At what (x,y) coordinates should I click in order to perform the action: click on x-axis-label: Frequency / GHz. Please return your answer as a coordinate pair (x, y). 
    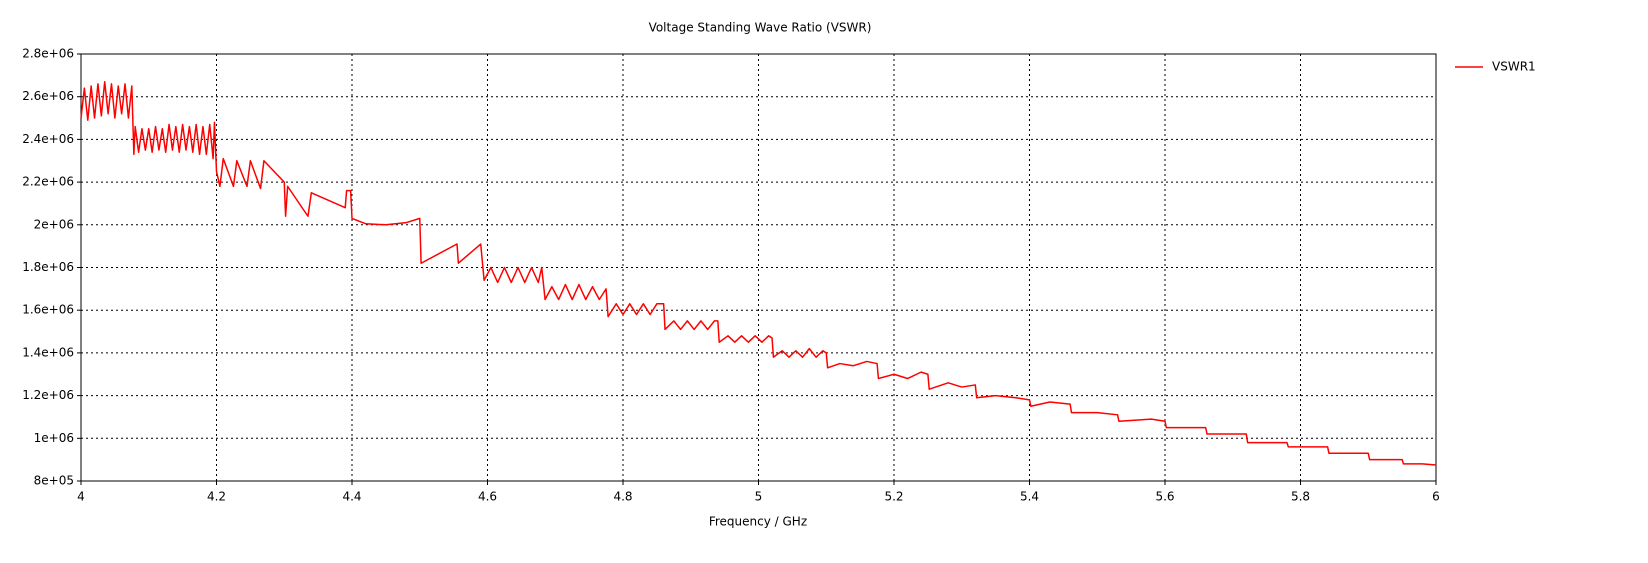
    Looking at the image, I should click on (758, 522).